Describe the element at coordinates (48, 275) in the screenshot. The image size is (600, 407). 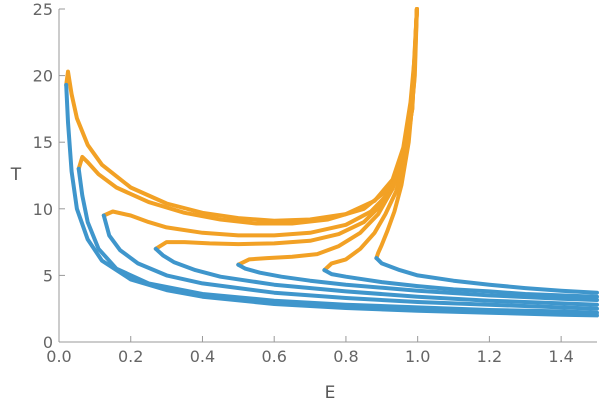
I see `y-tick-label: 5` at that location.